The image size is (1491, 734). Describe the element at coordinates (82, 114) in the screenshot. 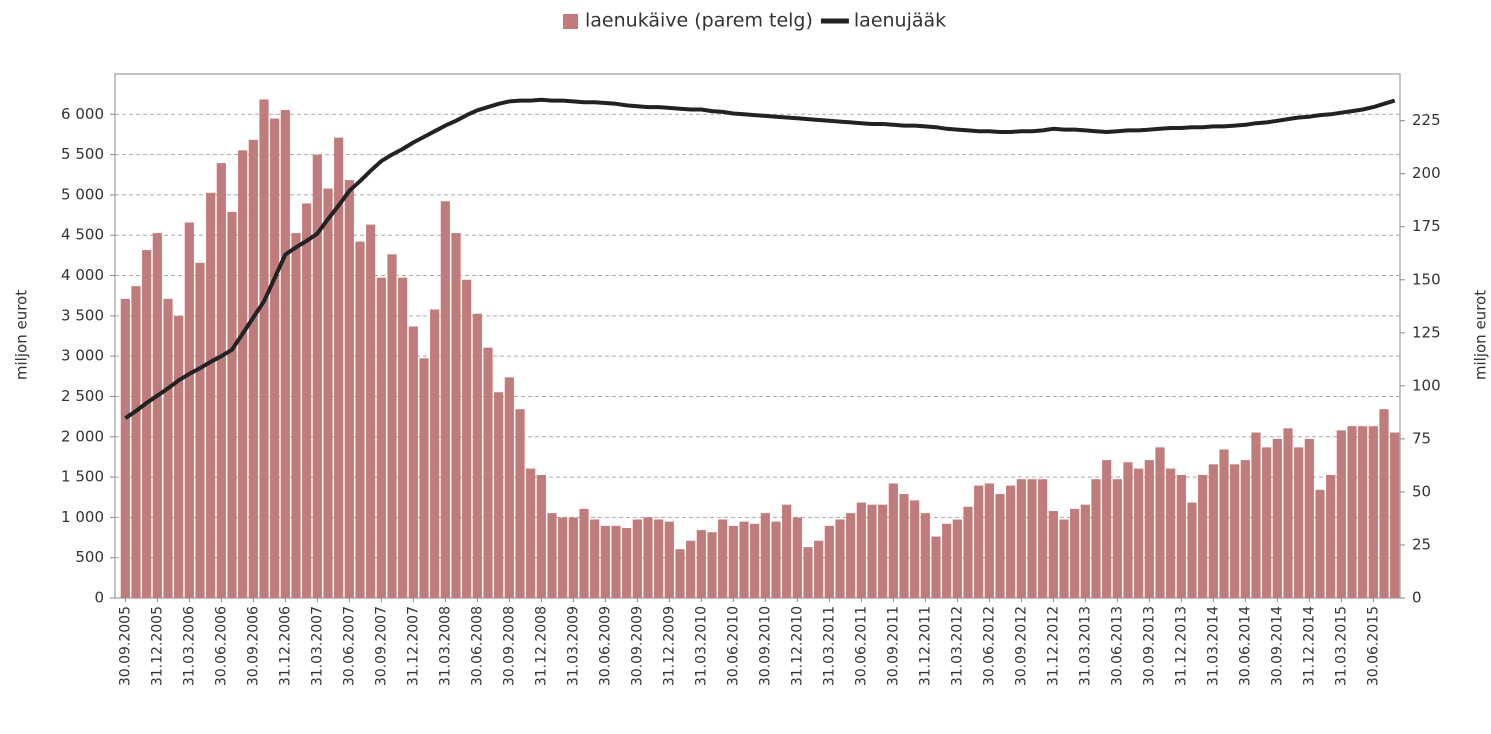

I see `y-tick-label: 6 000` at that location.